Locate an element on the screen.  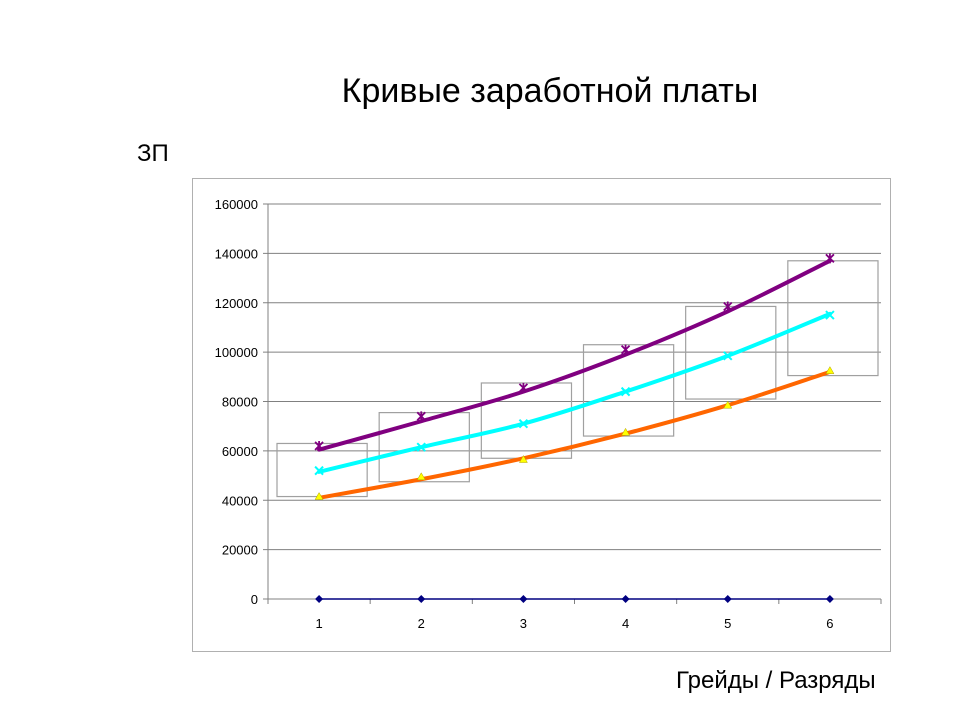
y-tick-label: 120000 is located at coordinates (236, 303).